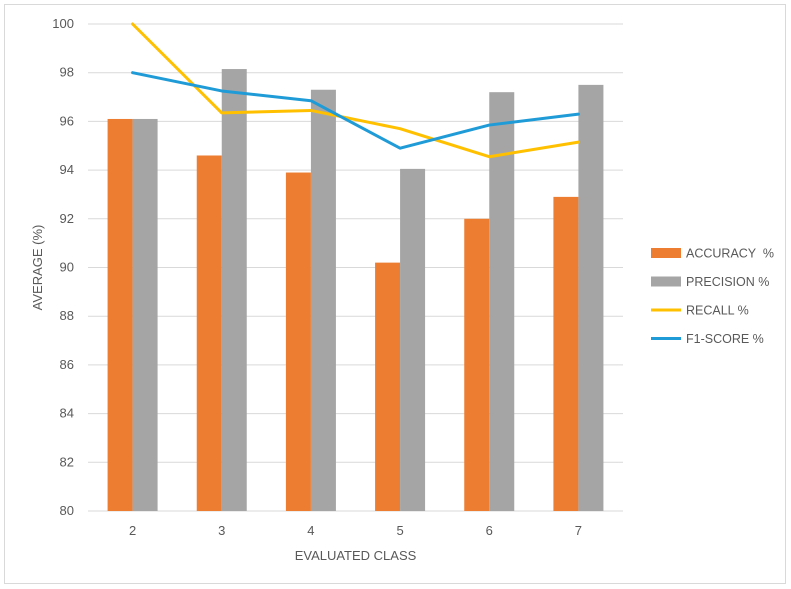  What do you see at coordinates (63, 23) in the screenshot?
I see `y-tick-label: 100` at bounding box center [63, 23].